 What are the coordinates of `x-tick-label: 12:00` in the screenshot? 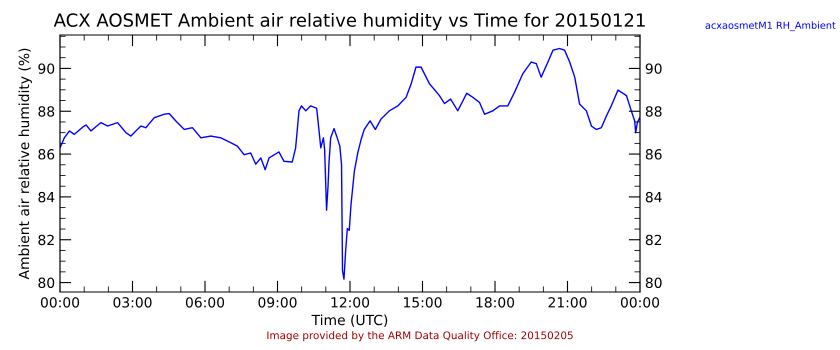 It's located at (351, 302).